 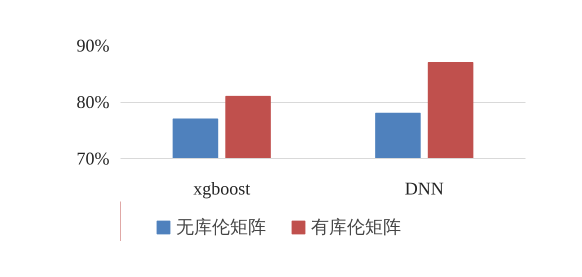 What do you see at coordinates (221, 227) in the screenshot?
I see `legend-label: 无库伦矩阵` at bounding box center [221, 227].